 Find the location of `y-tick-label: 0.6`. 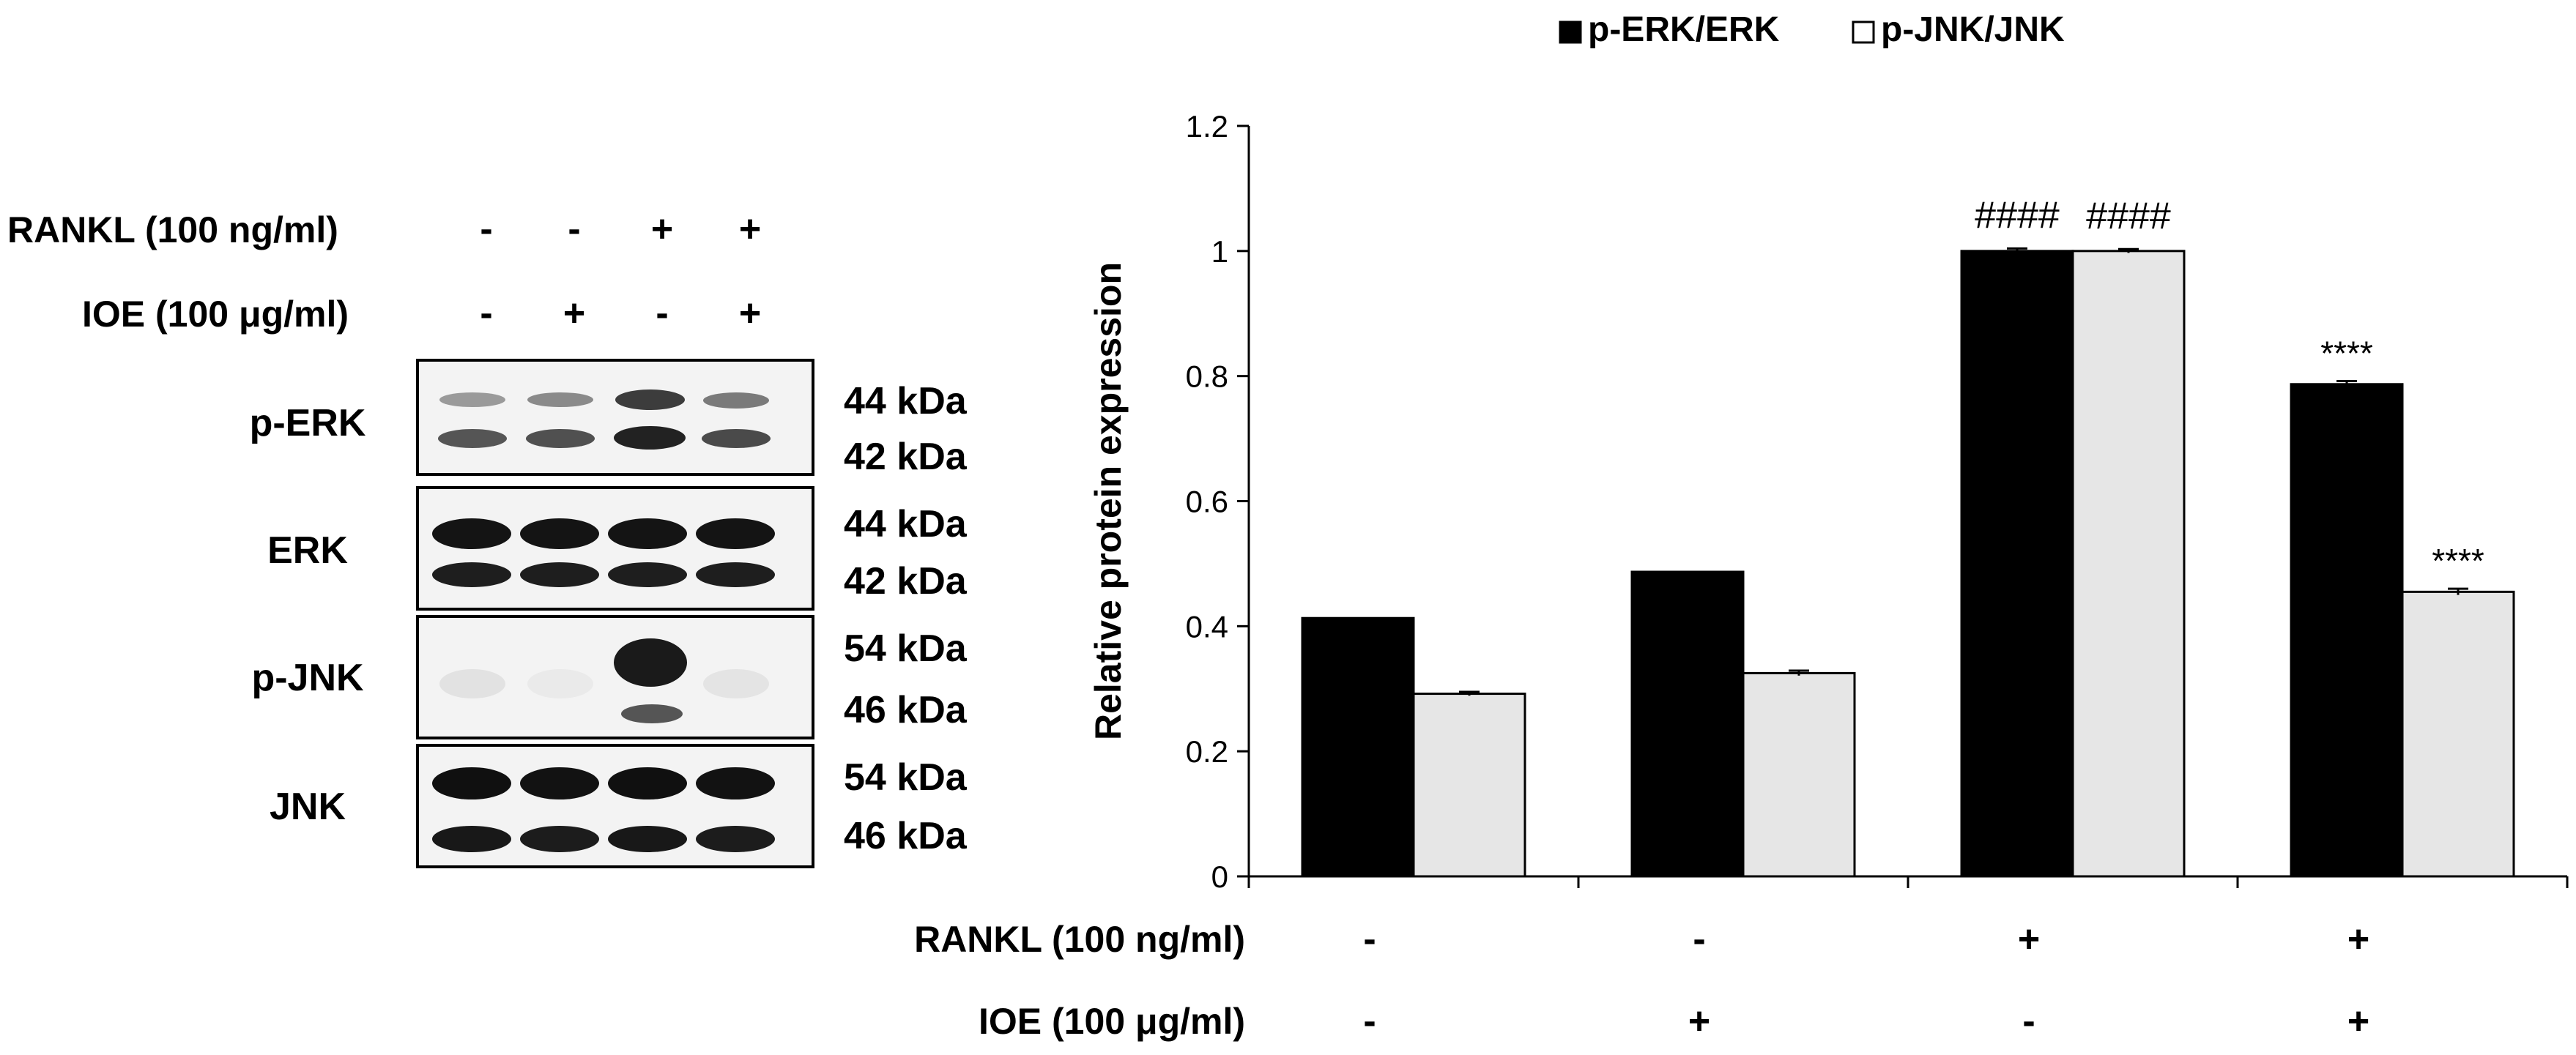

y-tick-label: 0.6 is located at coordinates (1207, 502).